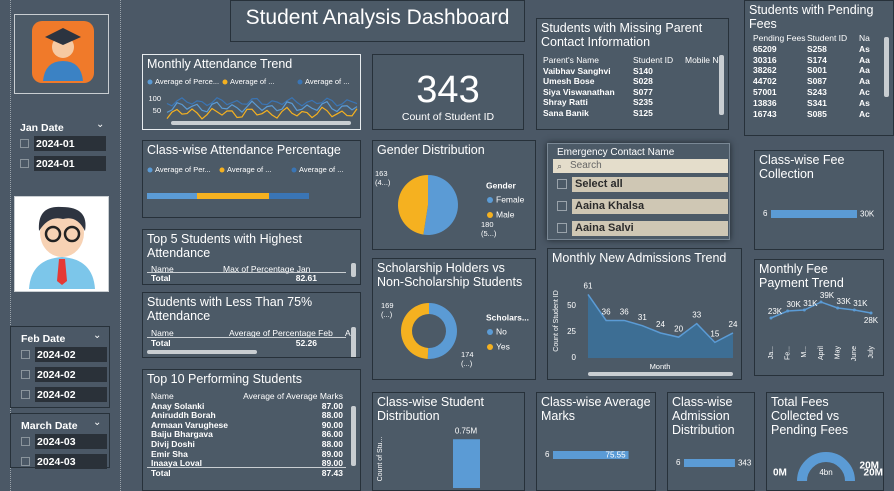  I want to click on slice, so click(415, 331).